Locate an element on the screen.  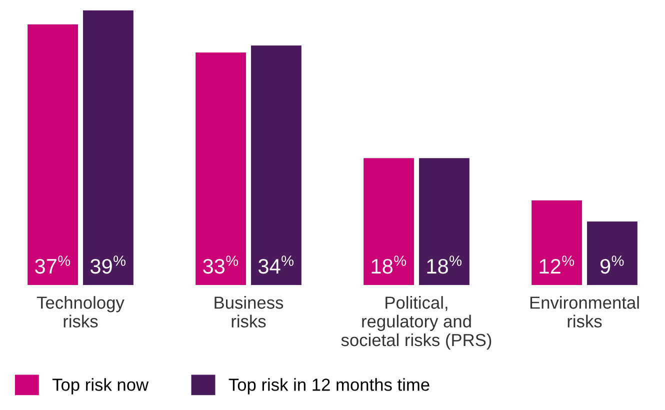
data-label: 39$^{%}$ is located at coordinates (108, 265).